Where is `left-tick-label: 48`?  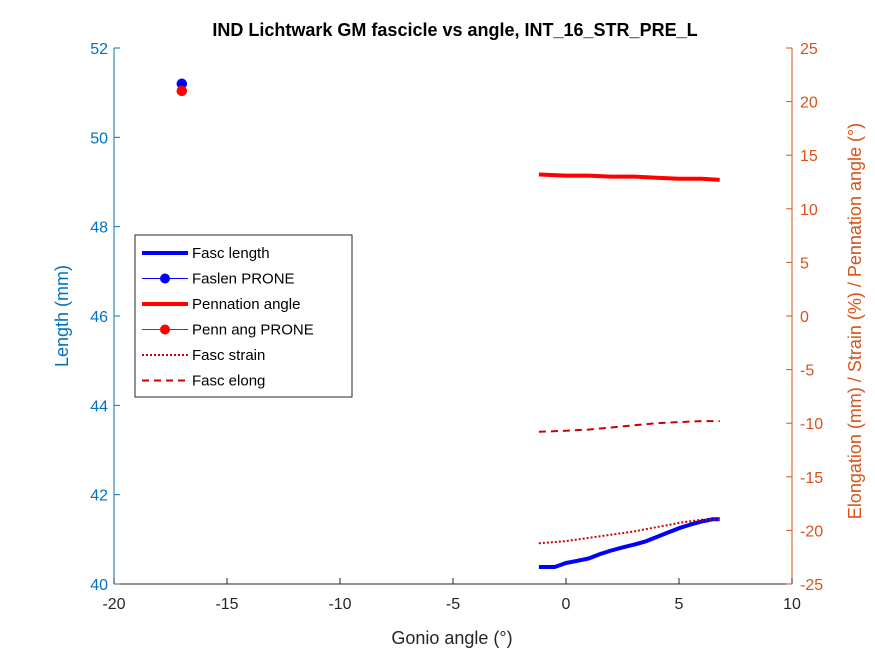
left-tick-label: 48 is located at coordinates (99, 228).